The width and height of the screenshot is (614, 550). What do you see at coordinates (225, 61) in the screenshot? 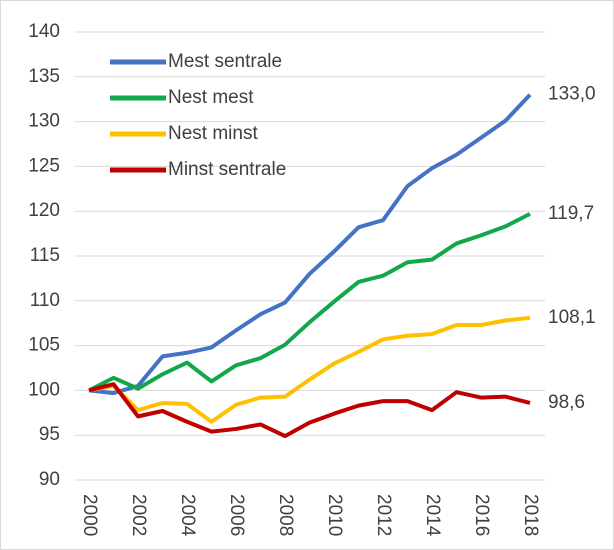
I see `legend-label: Mest sentrale` at bounding box center [225, 61].